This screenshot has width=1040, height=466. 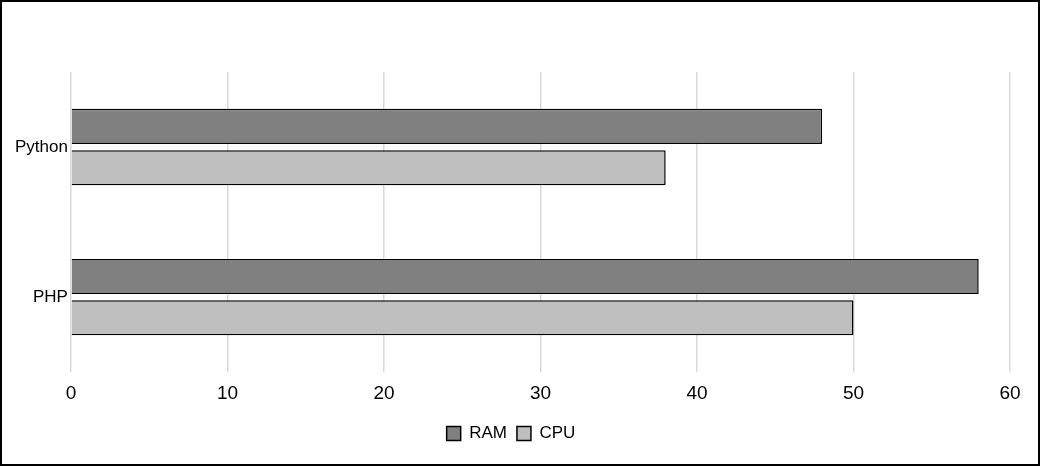 What do you see at coordinates (697, 392) in the screenshot?
I see `x-tick-label: 40` at bounding box center [697, 392].